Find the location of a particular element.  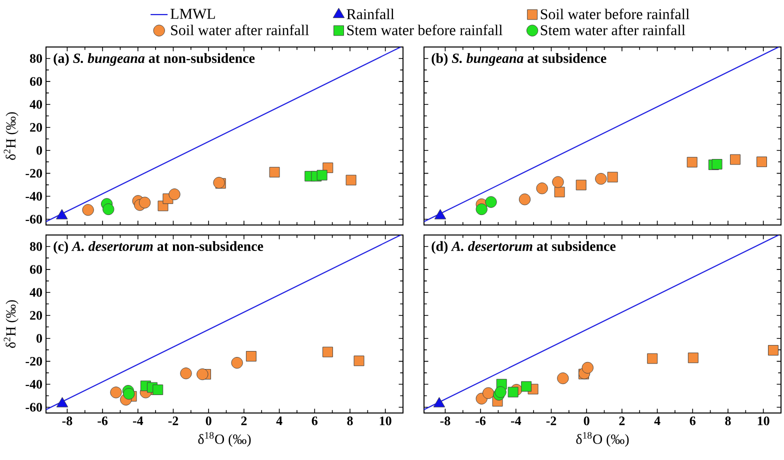

chart-title: (c) A. desertorum at non-subsidence is located at coordinates (159, 247).